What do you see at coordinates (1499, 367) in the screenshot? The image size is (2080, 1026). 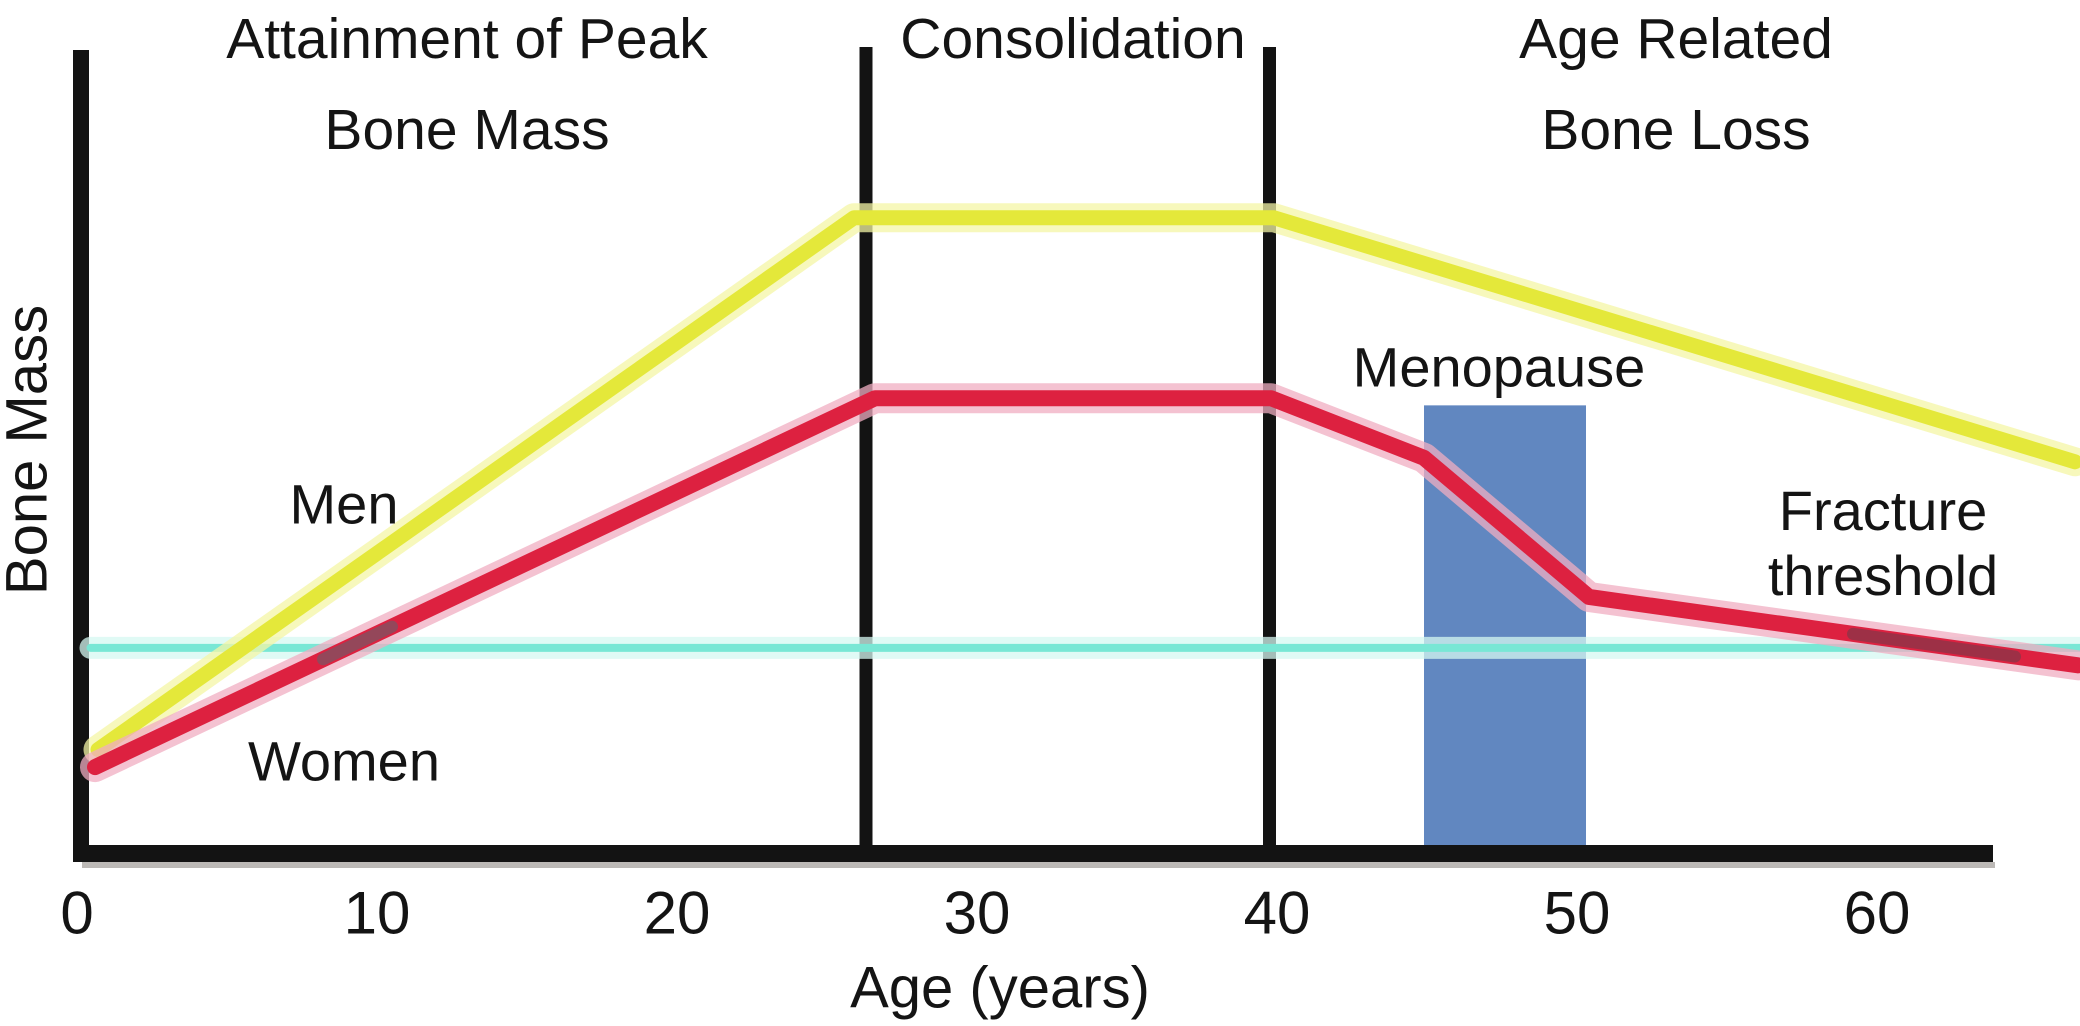 I see `menopause-label: Menopause` at bounding box center [1499, 367].